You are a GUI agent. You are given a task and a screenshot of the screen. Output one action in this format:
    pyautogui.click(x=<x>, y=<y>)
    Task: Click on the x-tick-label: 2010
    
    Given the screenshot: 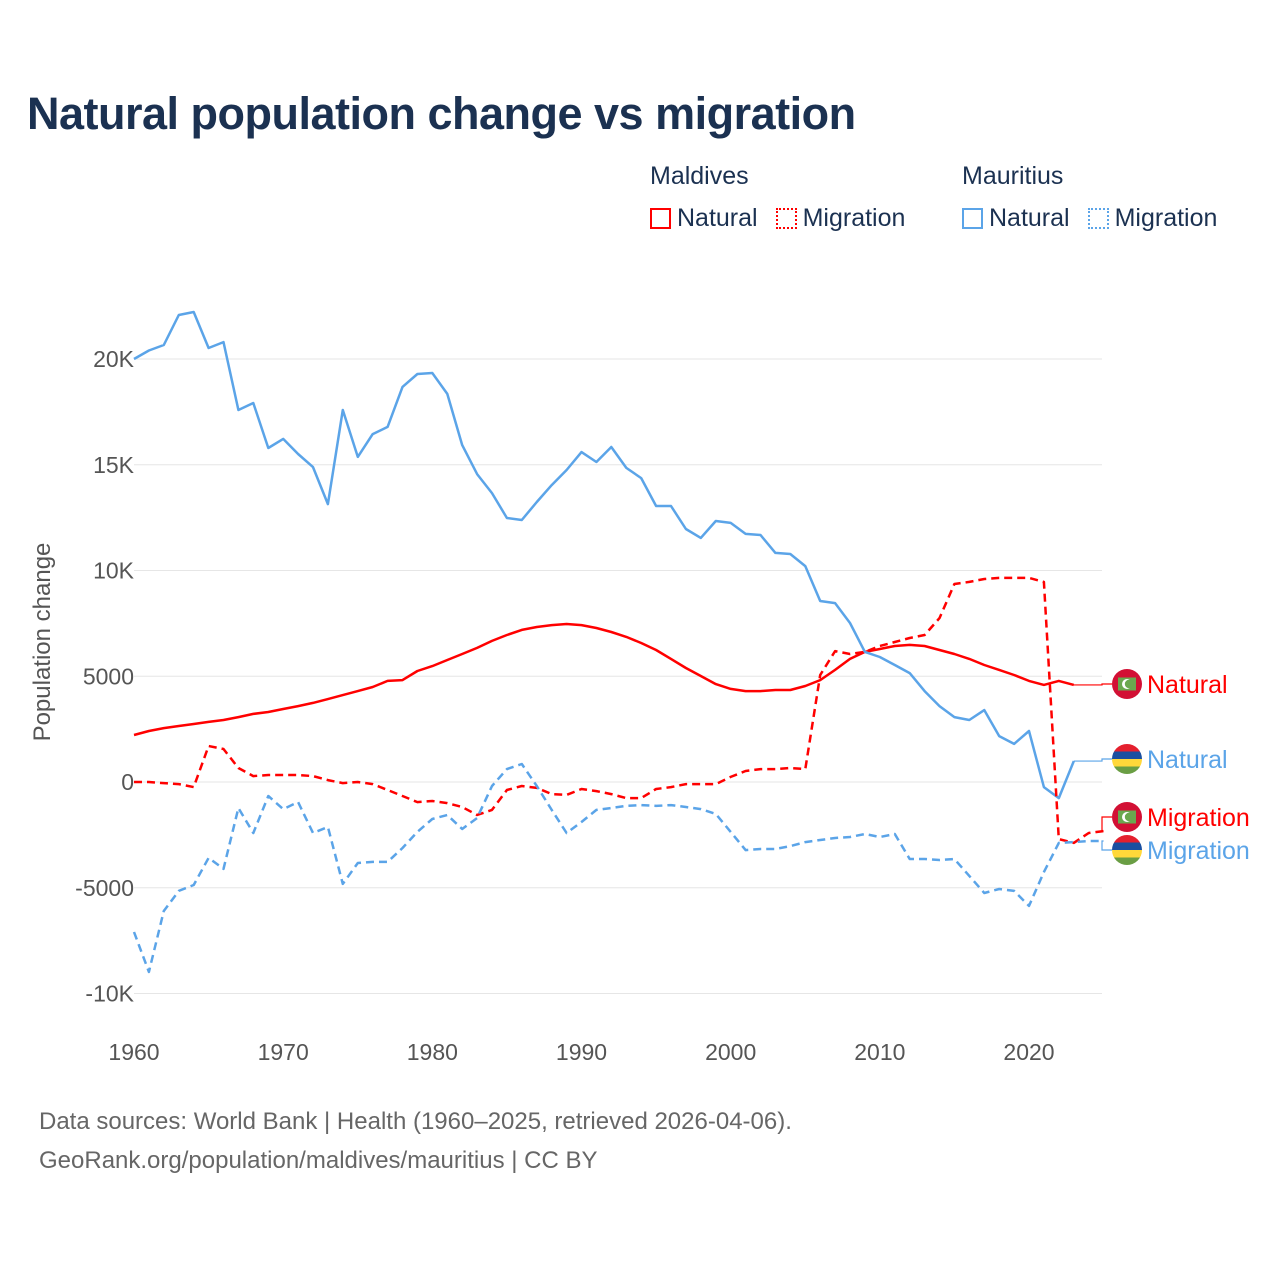 What is the action you would take?
    pyautogui.click(x=879, y=1052)
    